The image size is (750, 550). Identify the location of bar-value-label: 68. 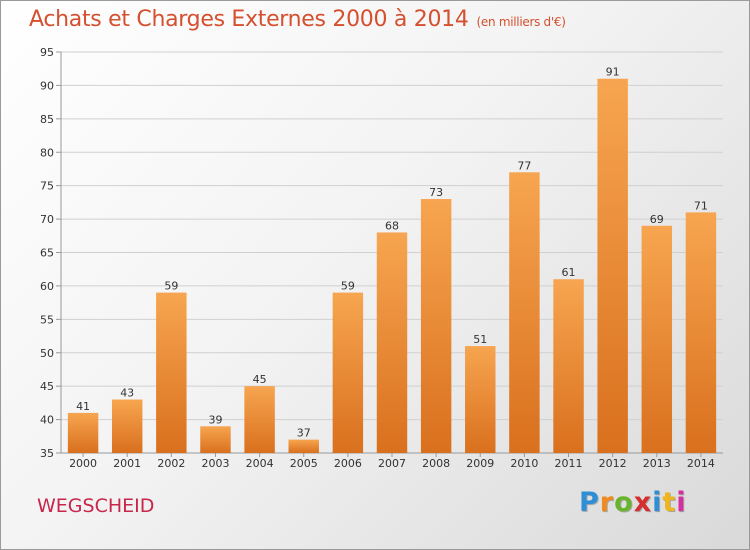
(392, 225).